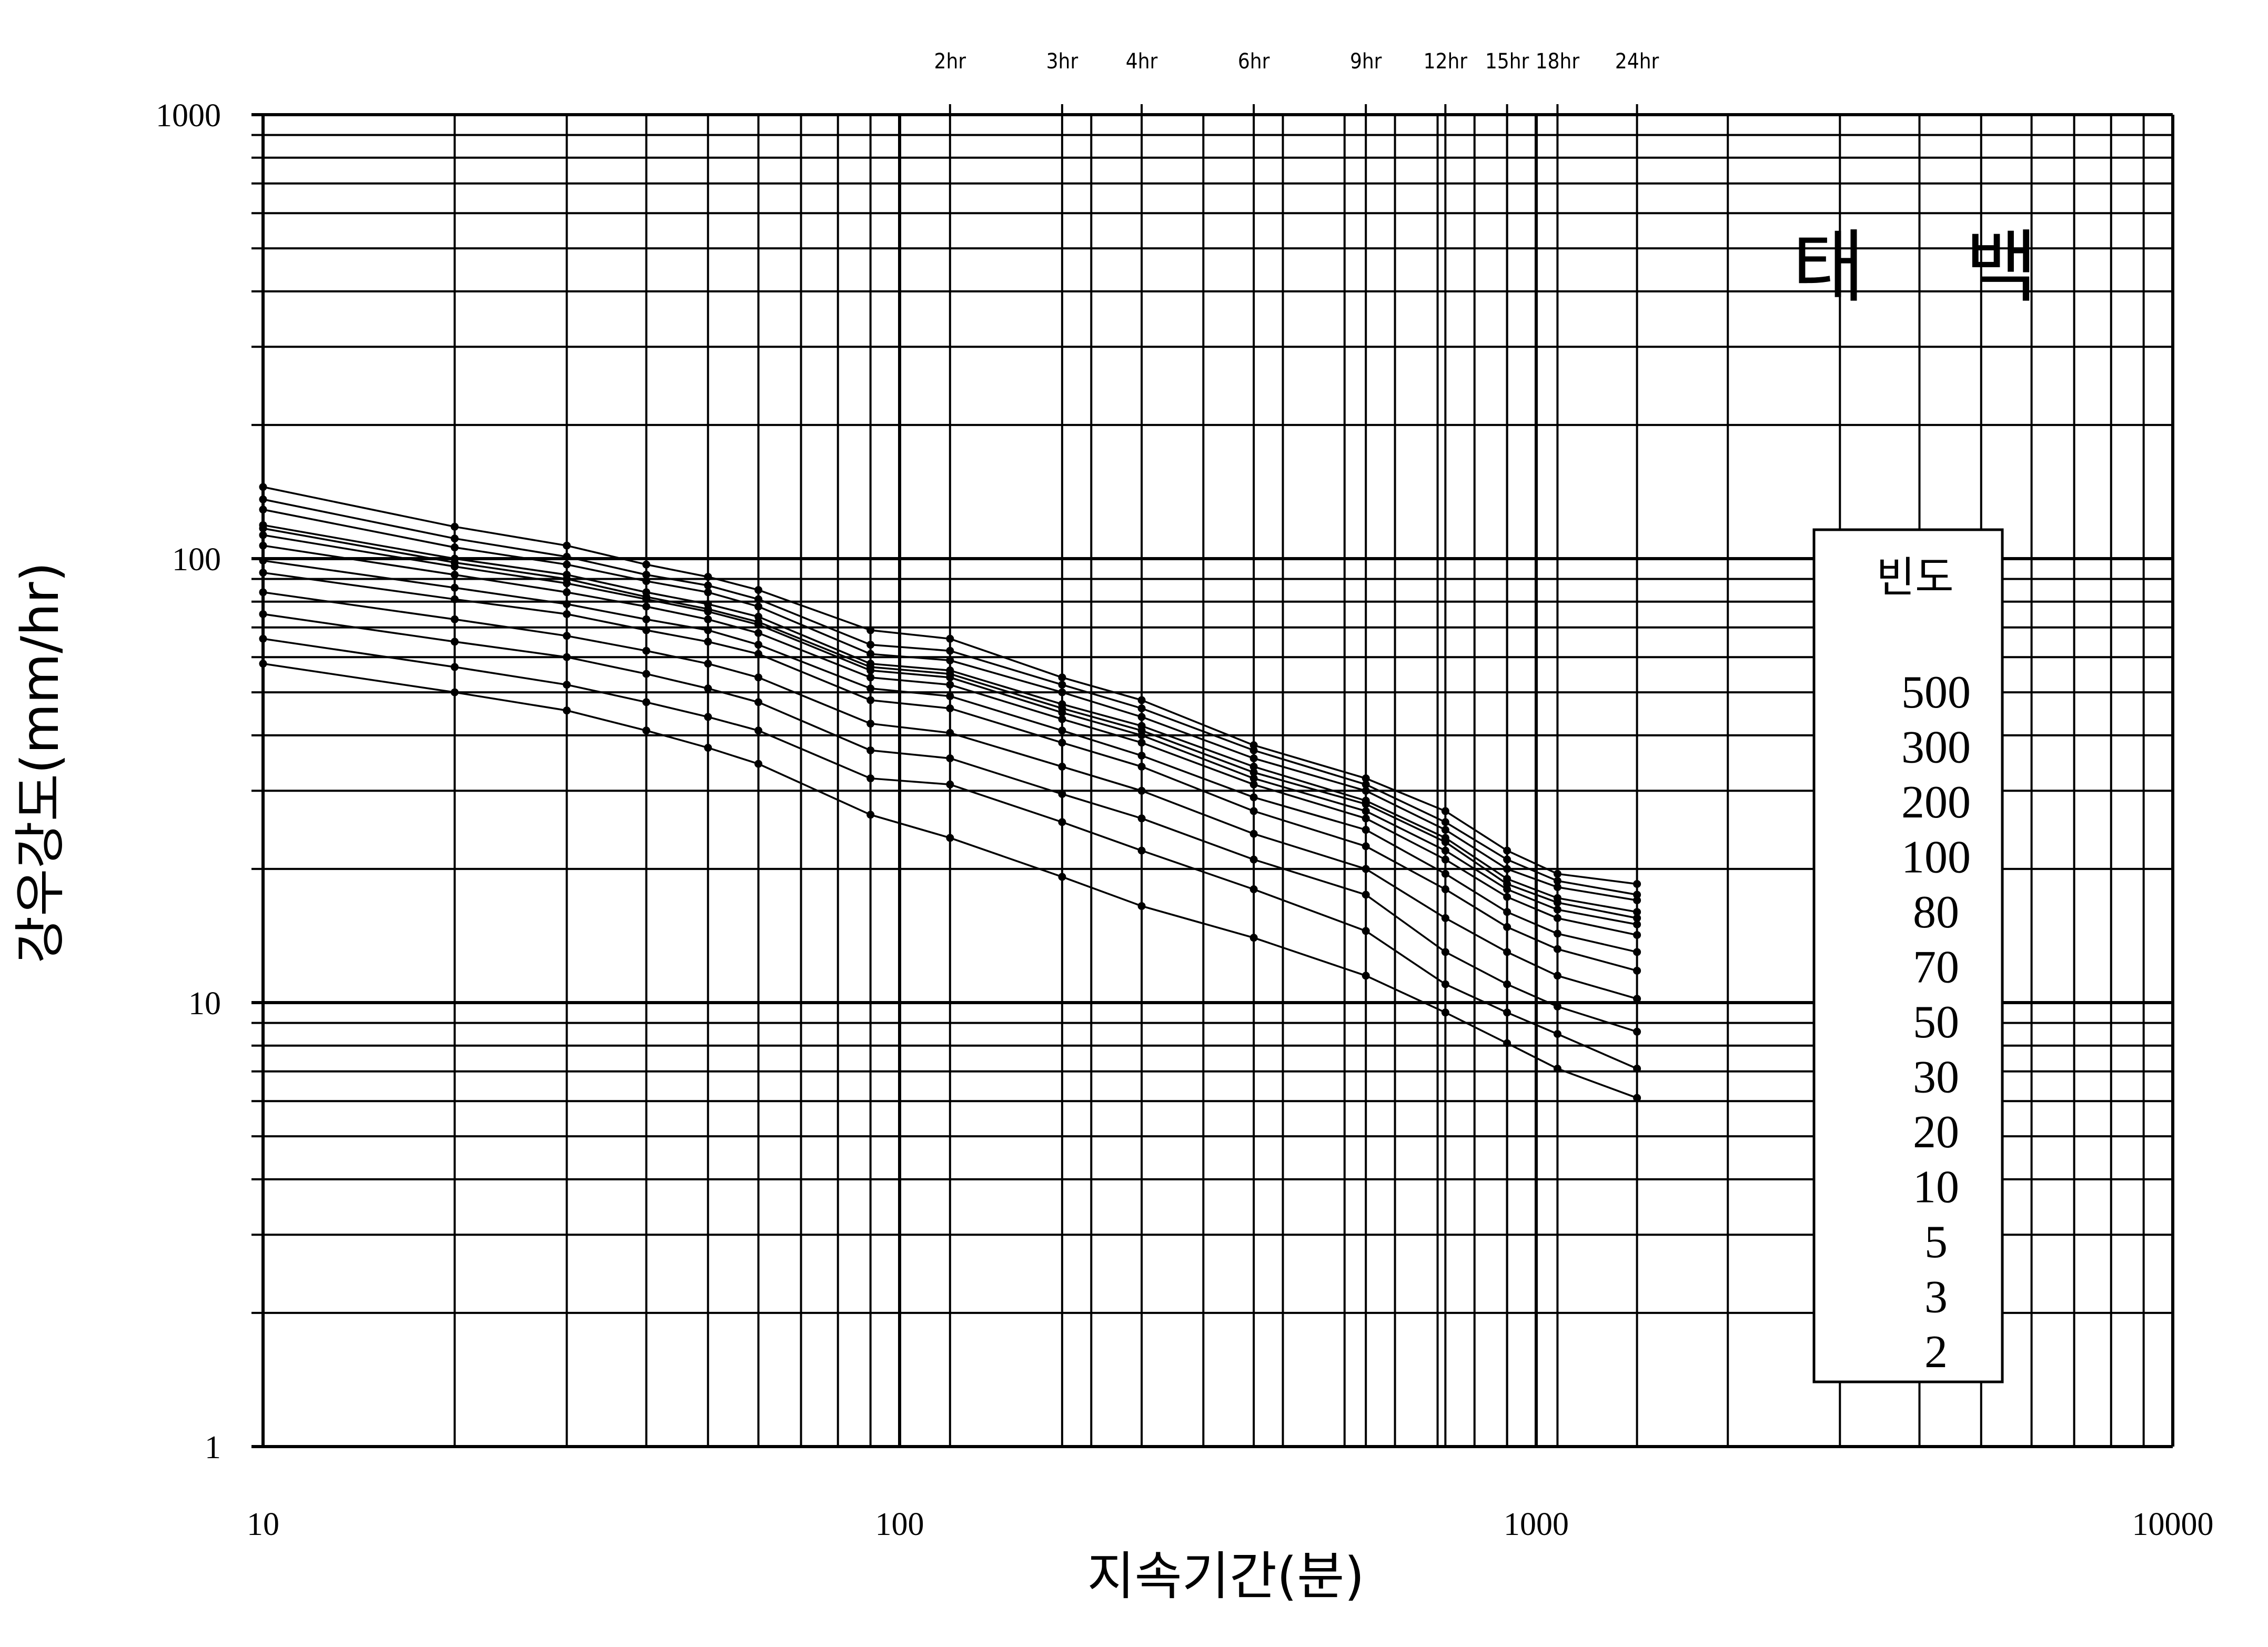 The height and width of the screenshot is (1647, 2268). What do you see at coordinates (196, 560) in the screenshot?
I see `y-tick-label: 100` at bounding box center [196, 560].